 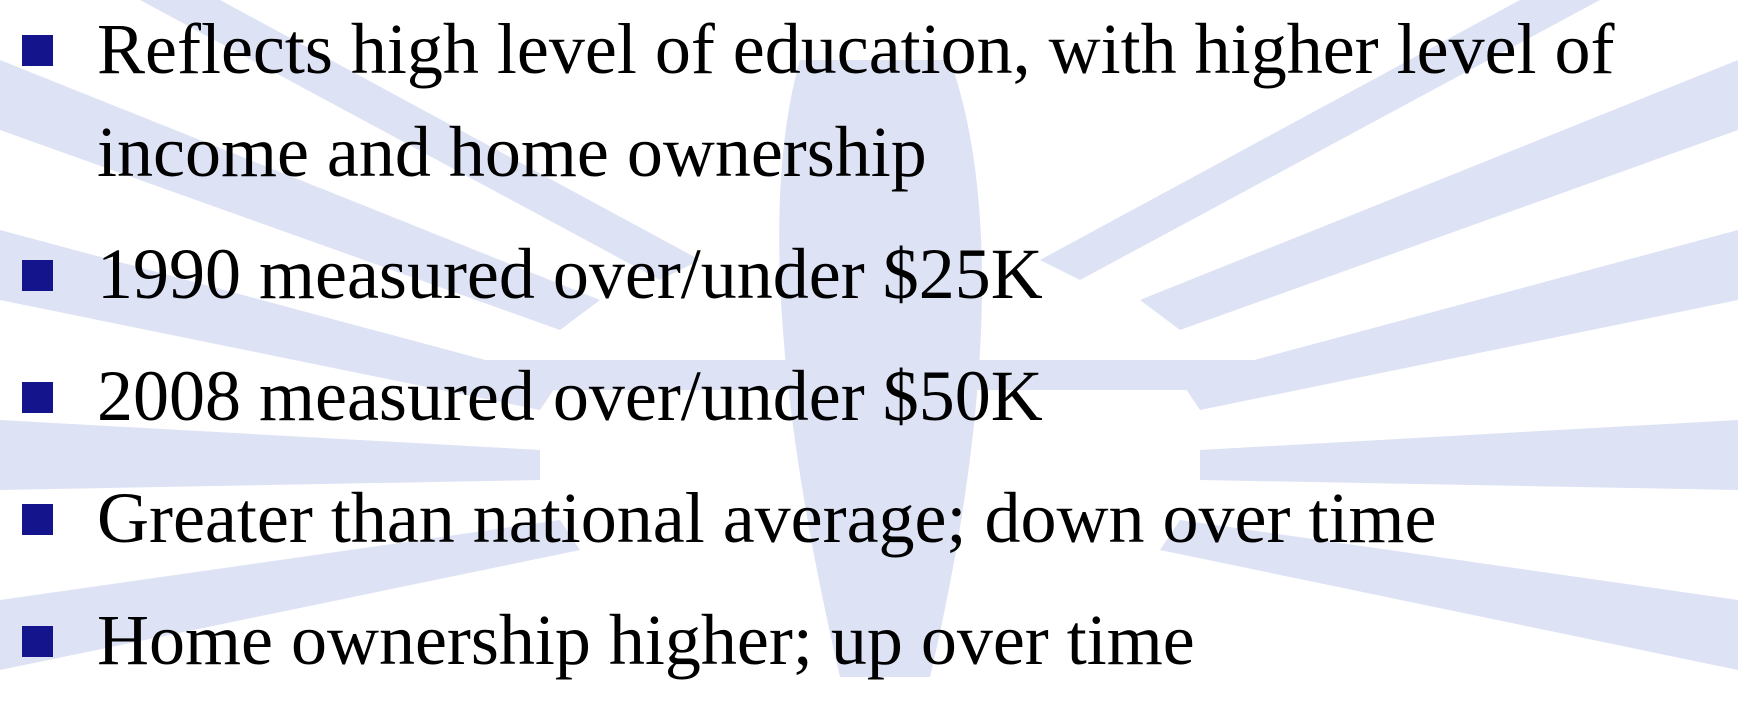 I want to click on bullet-item: 2008 measured over/under $50K, so click(x=866, y=396).